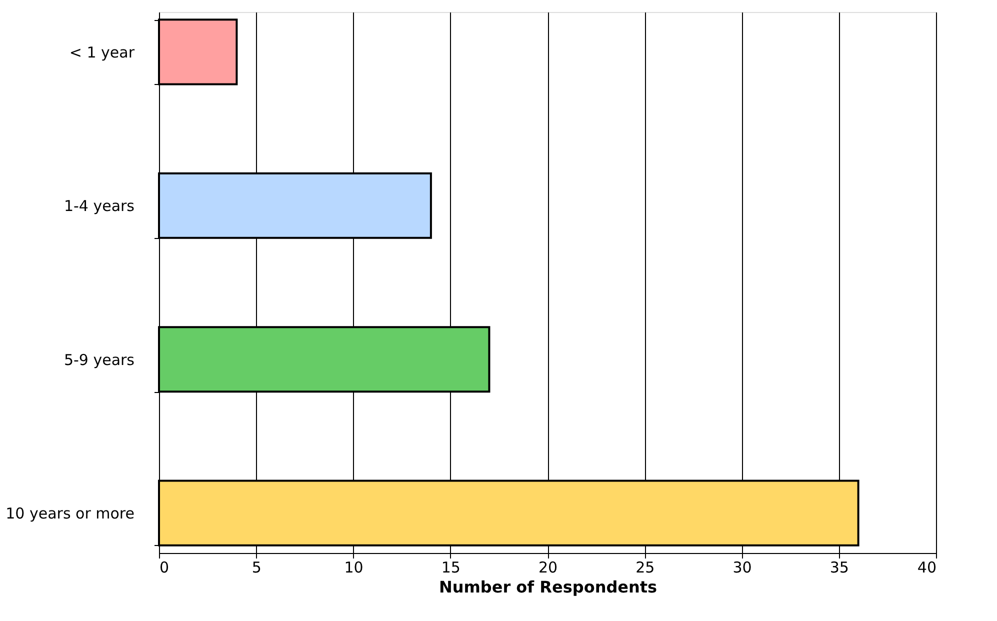  Describe the element at coordinates (548, 587) in the screenshot. I see `x-axis-title: Number of Respondents` at that location.